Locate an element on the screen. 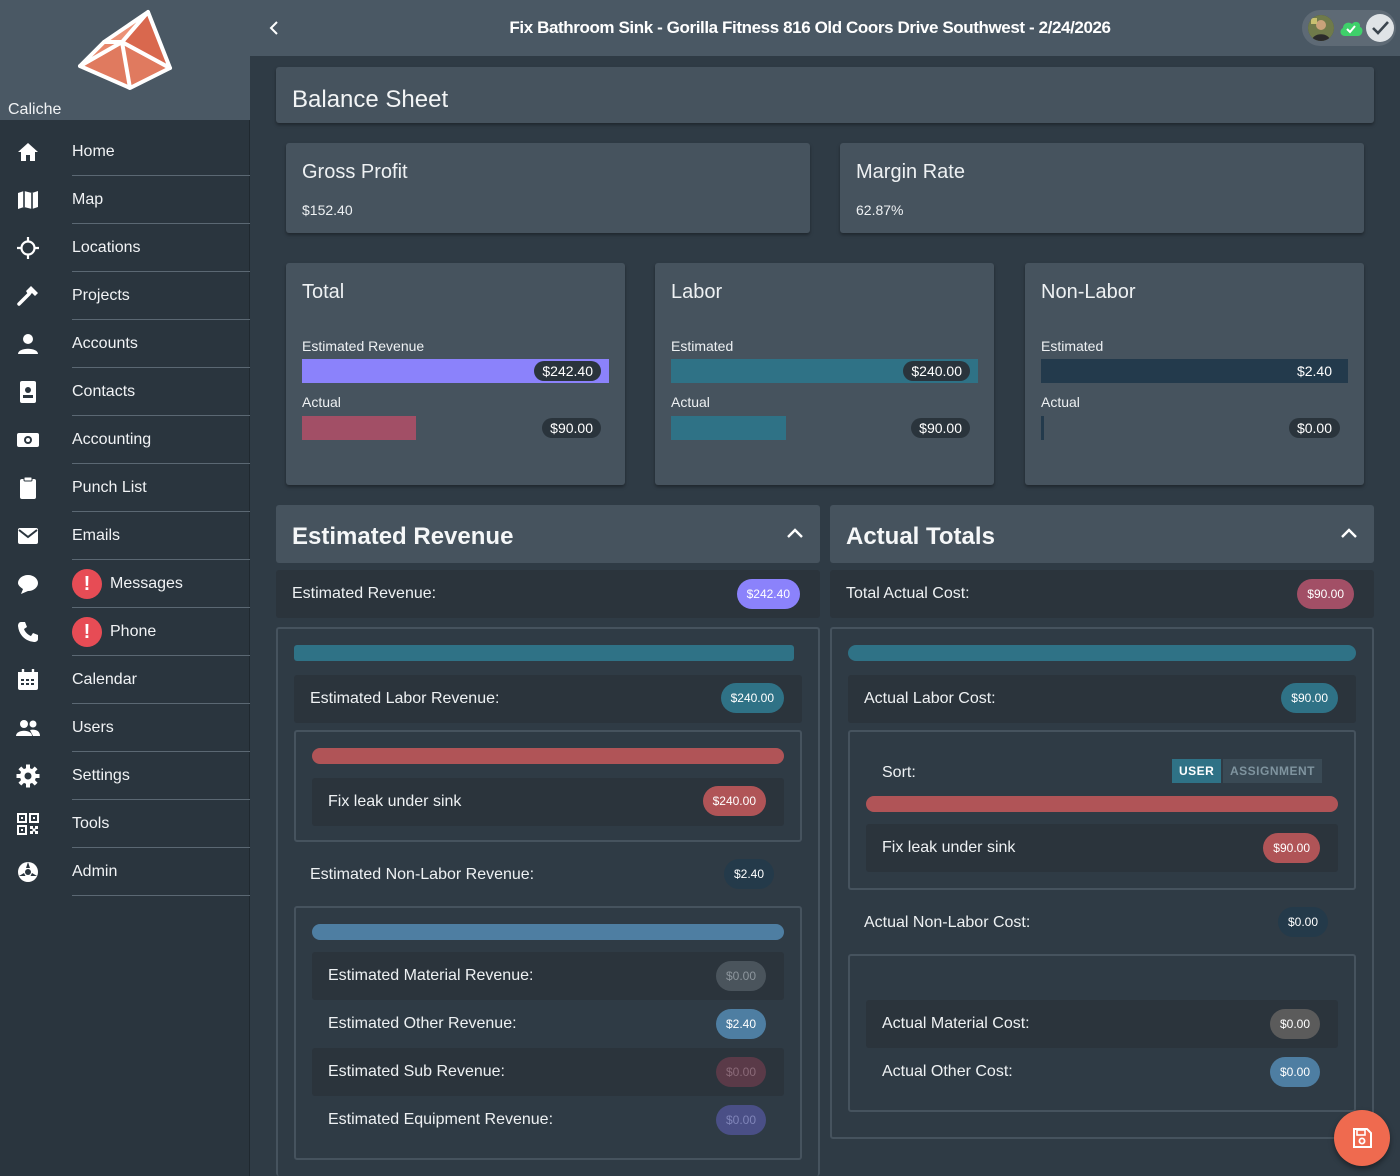  save-button is located at coordinates (1362, 1138).